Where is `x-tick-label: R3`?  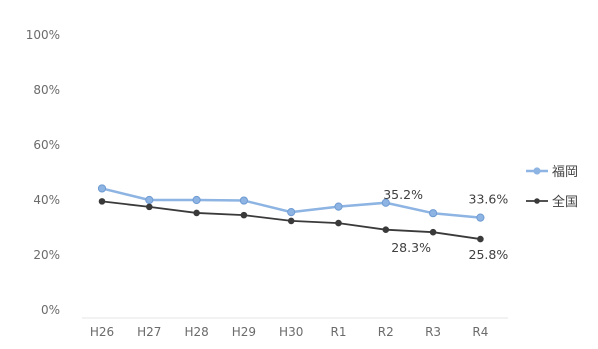 x-tick-label: R3 is located at coordinates (433, 332).